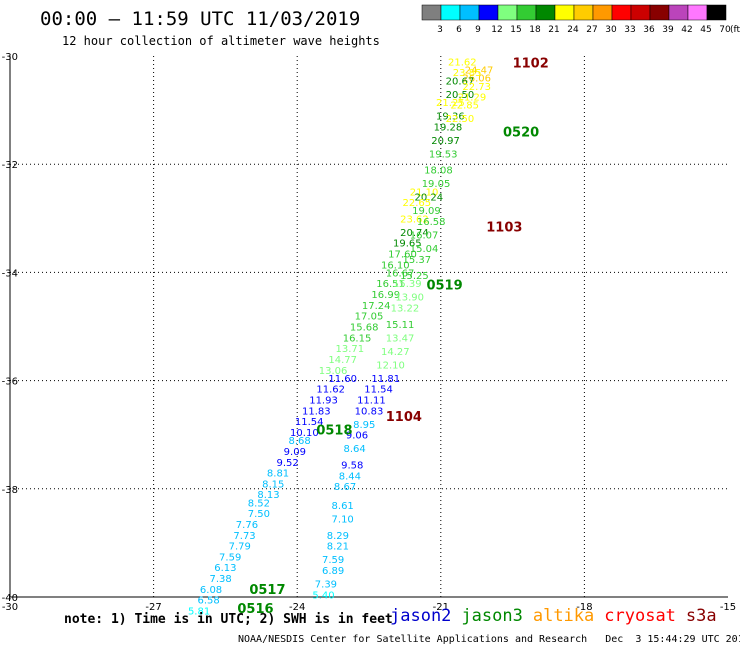 Image resolution: width=740 pixels, height=650 pixels. I want to click on wave-height-value: 17.05, so click(369, 317).